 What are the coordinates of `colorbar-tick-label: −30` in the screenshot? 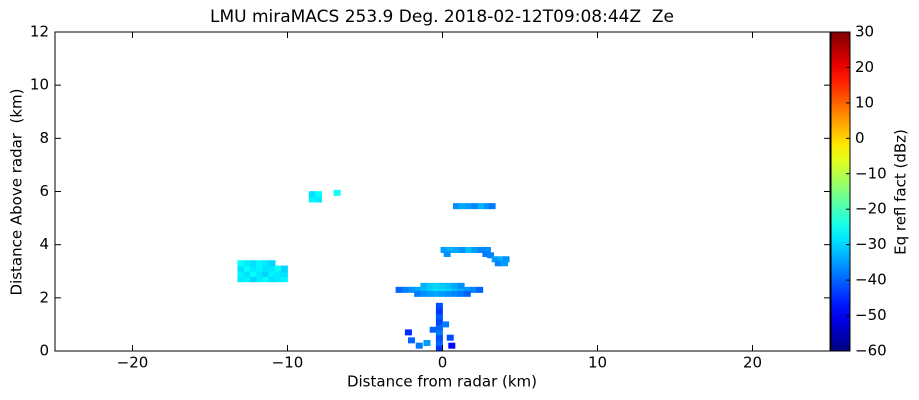 It's located at (871, 244).